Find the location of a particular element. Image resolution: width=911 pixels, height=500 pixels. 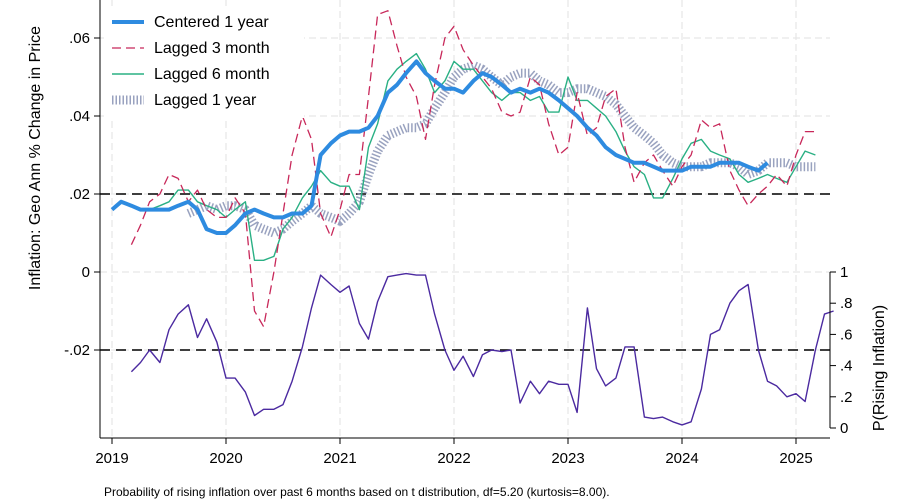

y-right-tick-label: .8 is located at coordinates (846, 303).